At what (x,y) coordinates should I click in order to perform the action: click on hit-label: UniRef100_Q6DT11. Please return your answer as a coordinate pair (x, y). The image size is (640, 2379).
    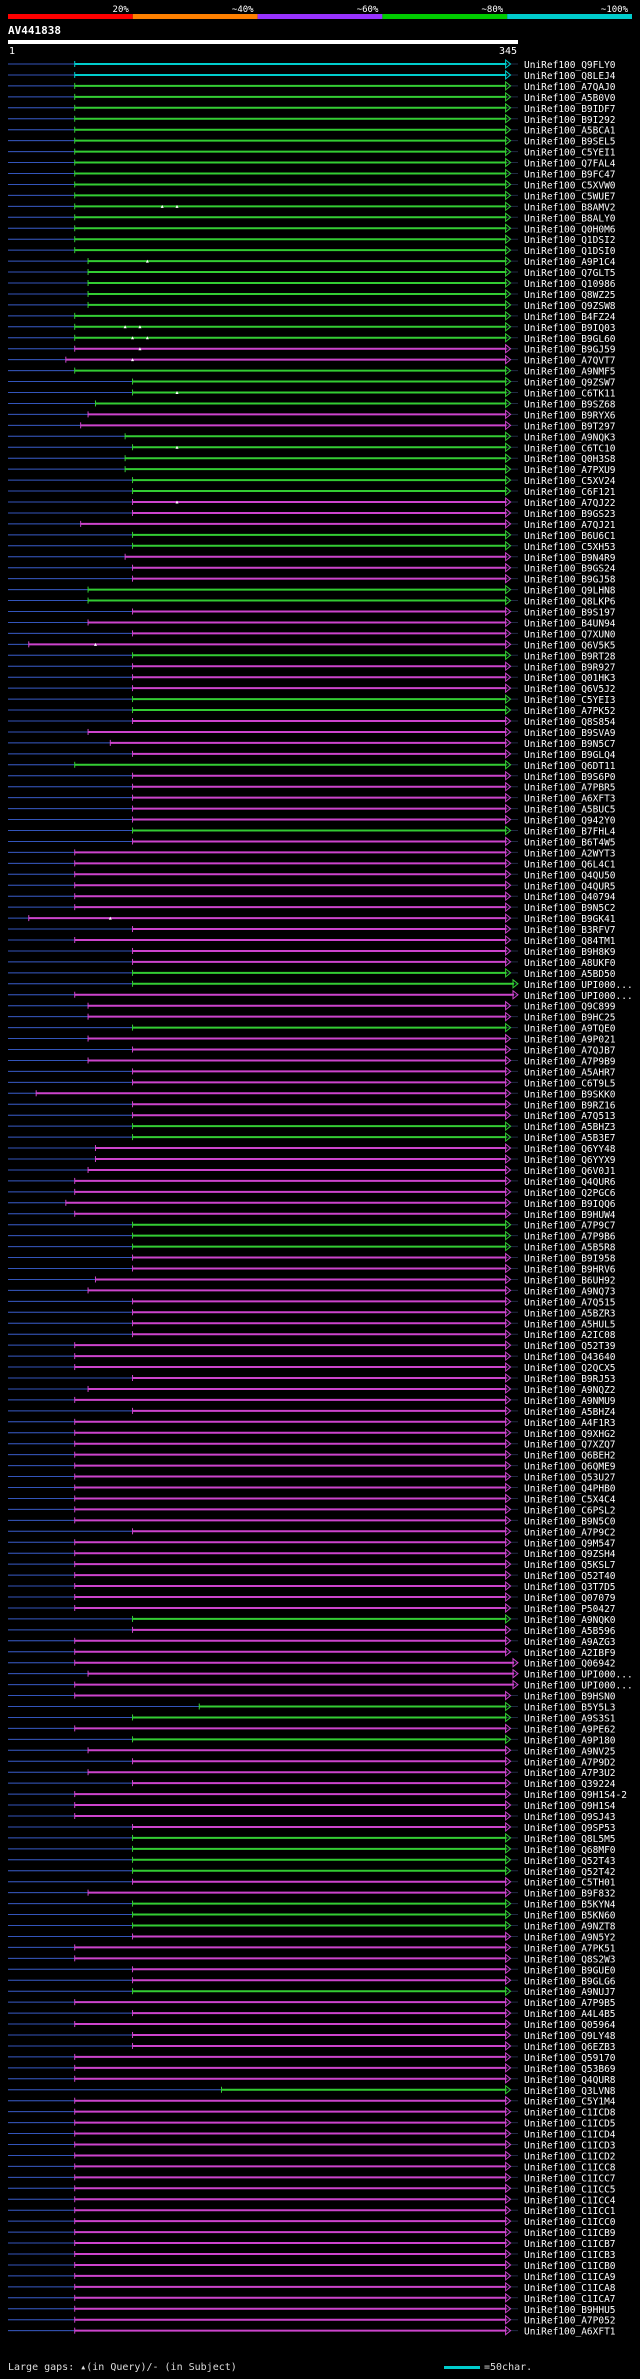
    Looking at the image, I should click on (570, 766).